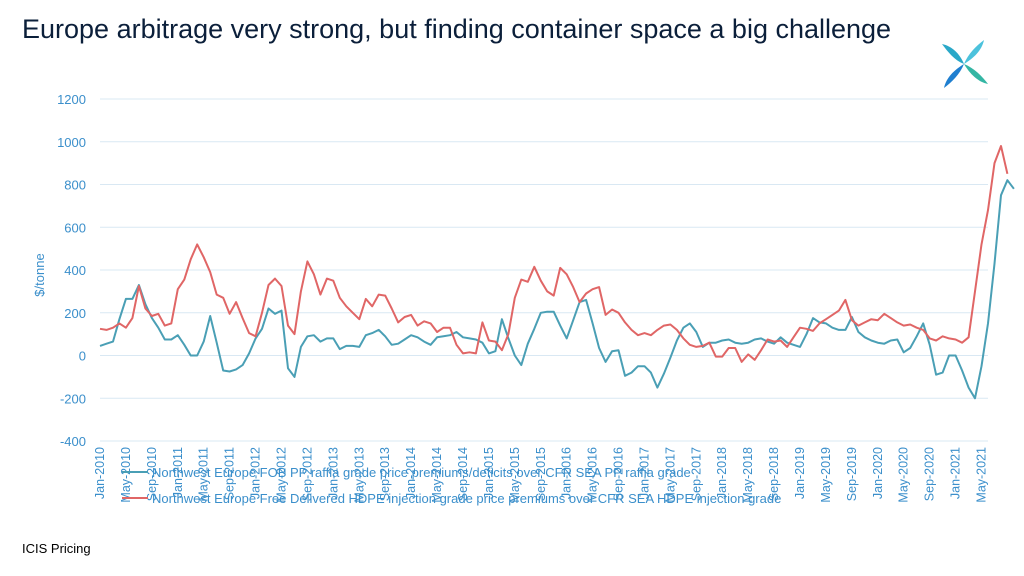 The height and width of the screenshot is (576, 1024). I want to click on x-tick-label: May-2014, so click(437, 475).